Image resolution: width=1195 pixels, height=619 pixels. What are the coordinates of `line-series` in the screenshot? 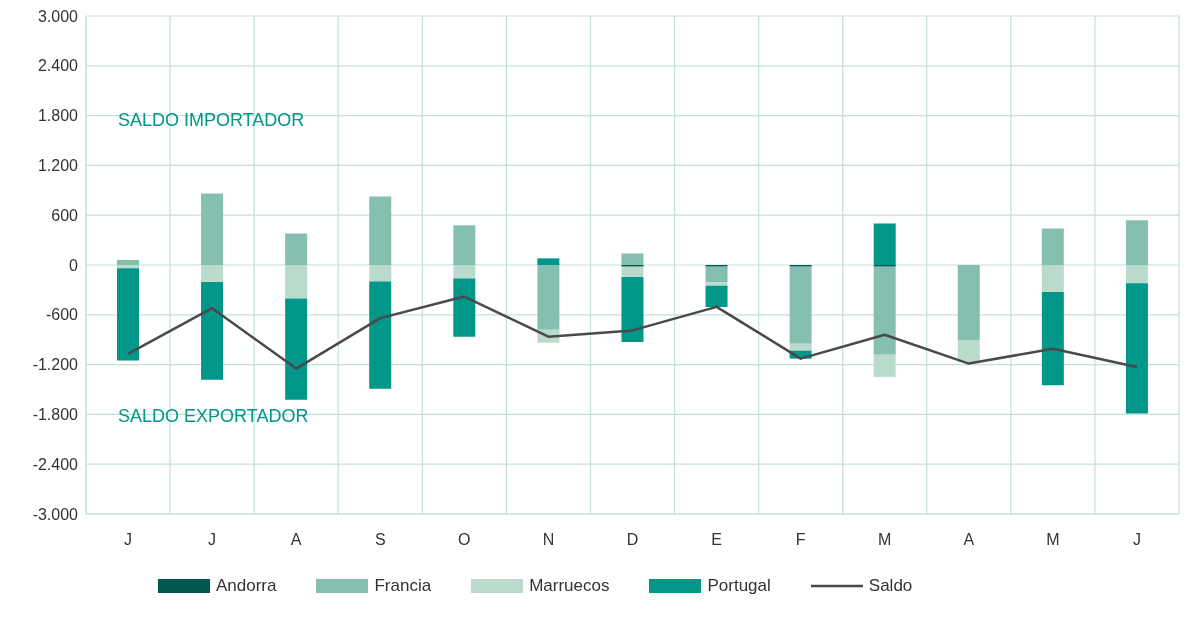 It's located at (632, 332).